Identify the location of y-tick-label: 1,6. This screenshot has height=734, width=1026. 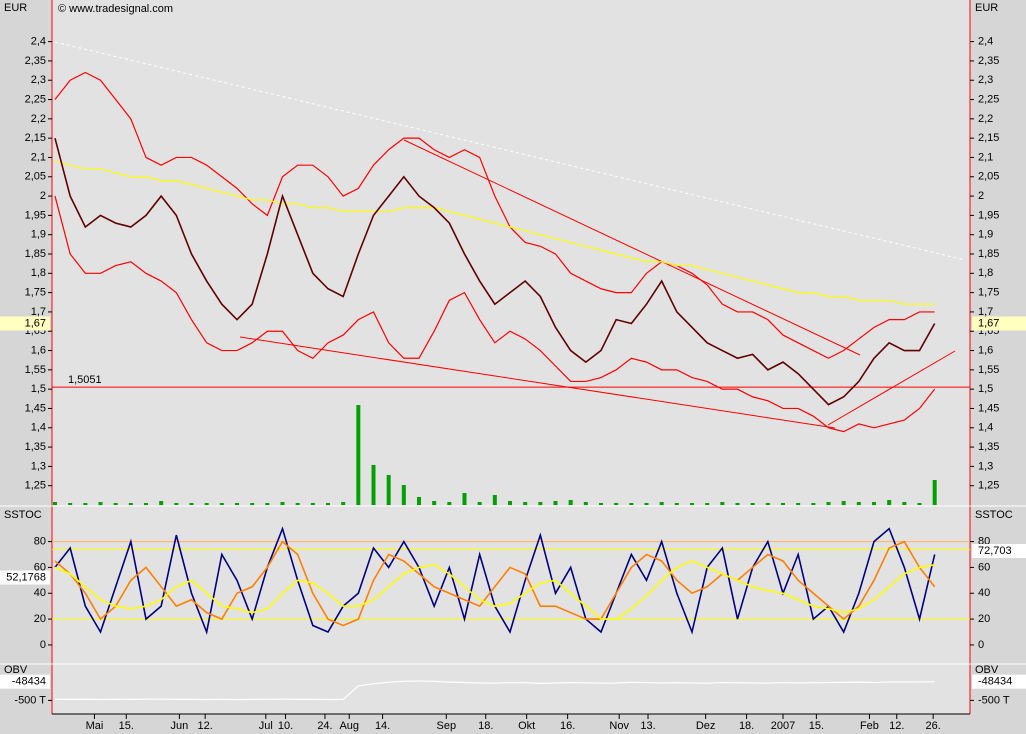
(38, 350).